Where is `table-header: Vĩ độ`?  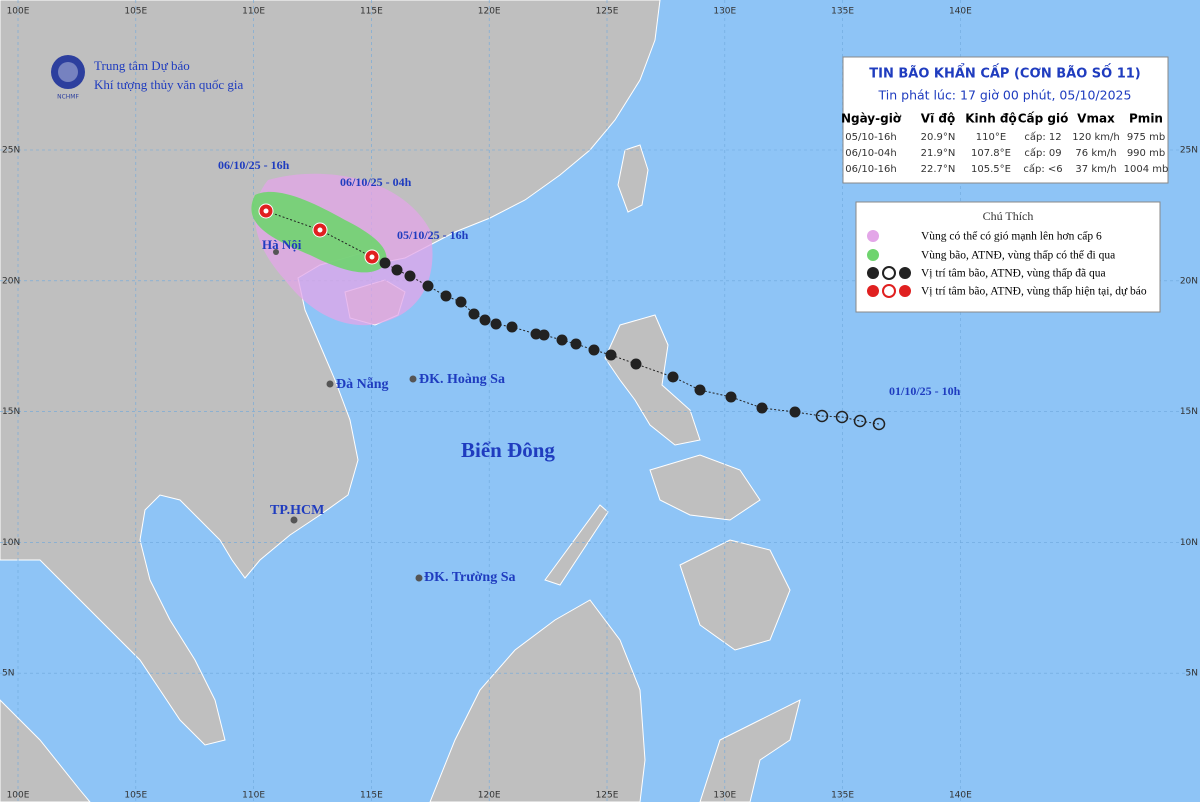 table-header: Vĩ độ is located at coordinates (938, 119).